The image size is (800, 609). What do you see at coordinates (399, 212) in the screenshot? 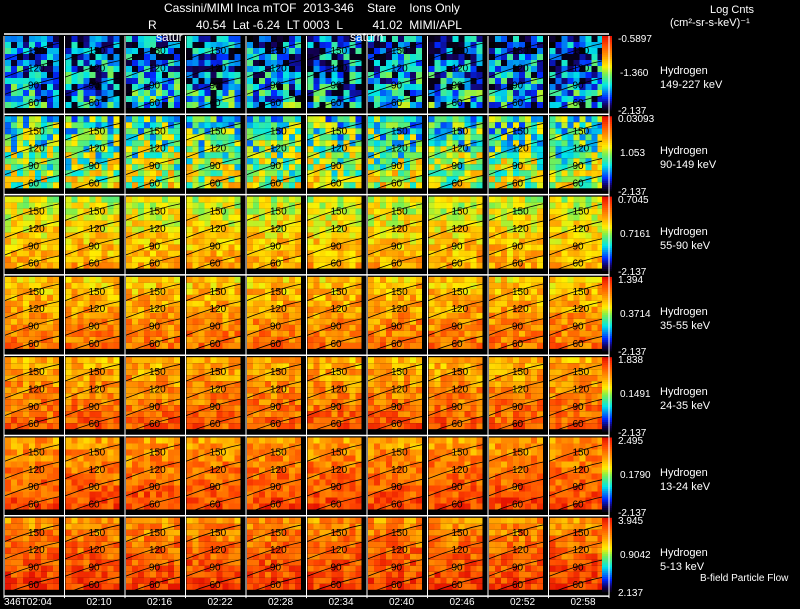
I see `contour-label: 150` at bounding box center [399, 212].